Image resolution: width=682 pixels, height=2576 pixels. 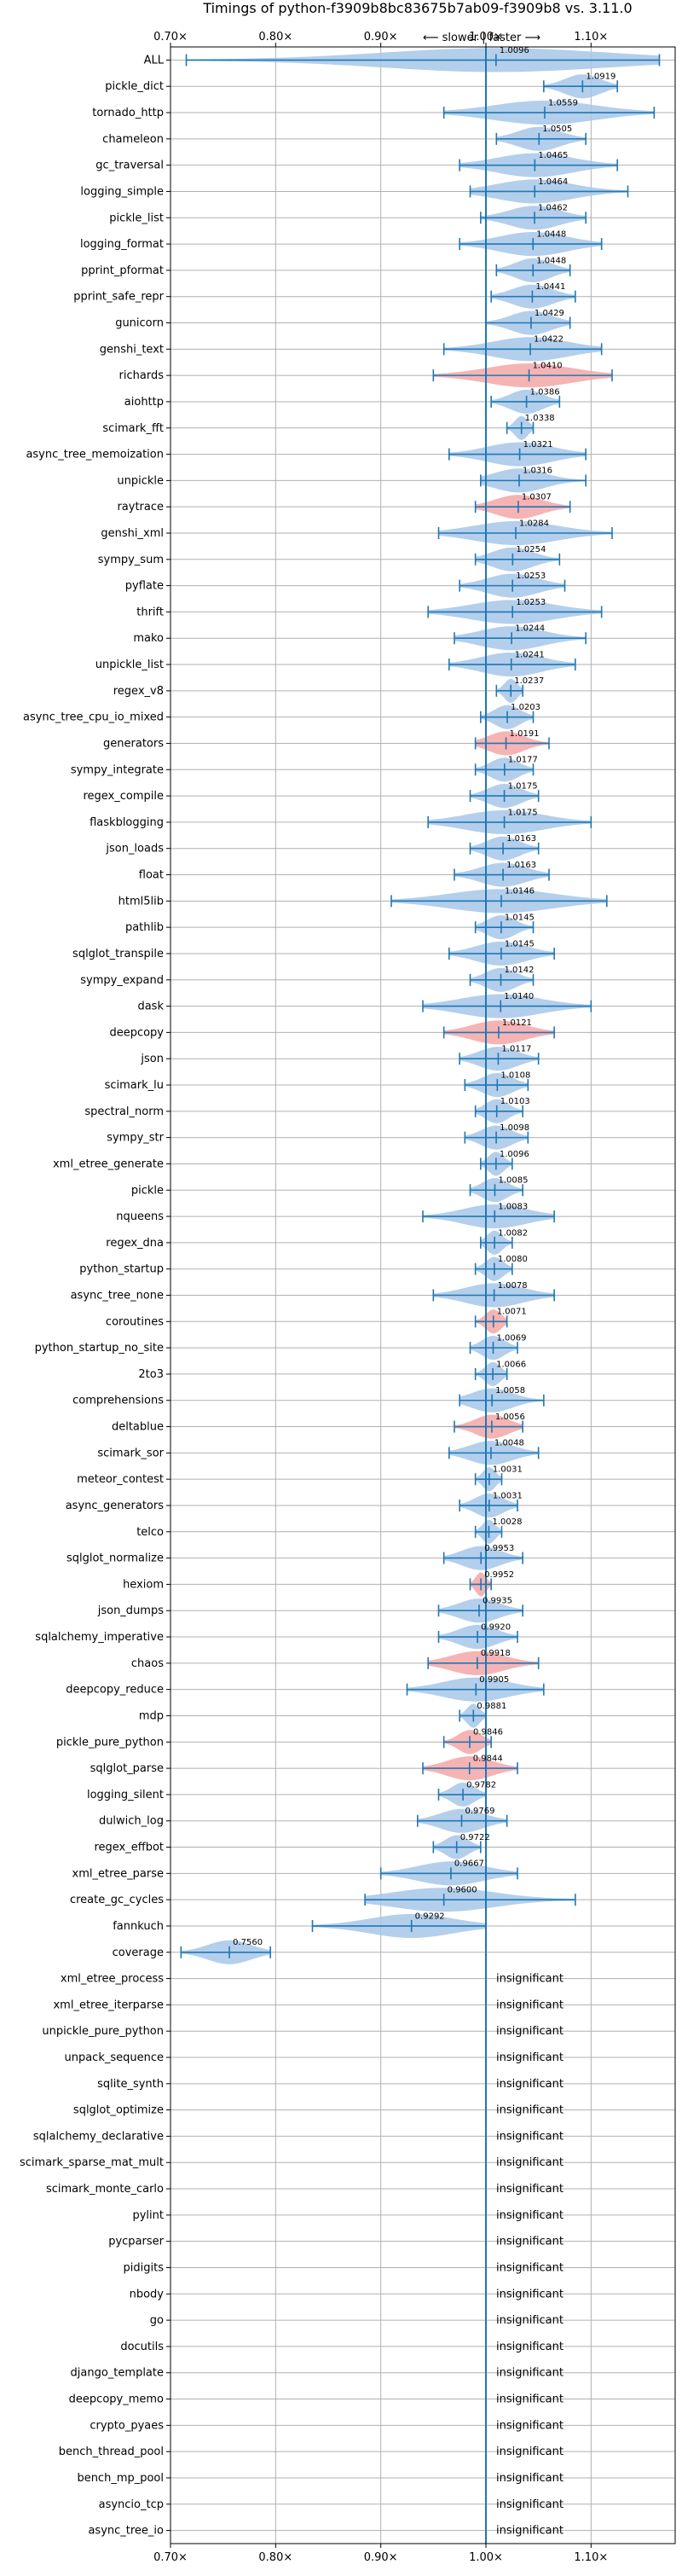 What do you see at coordinates (122, 191) in the screenshot?
I see `benchmark-label: logging_simple` at bounding box center [122, 191].